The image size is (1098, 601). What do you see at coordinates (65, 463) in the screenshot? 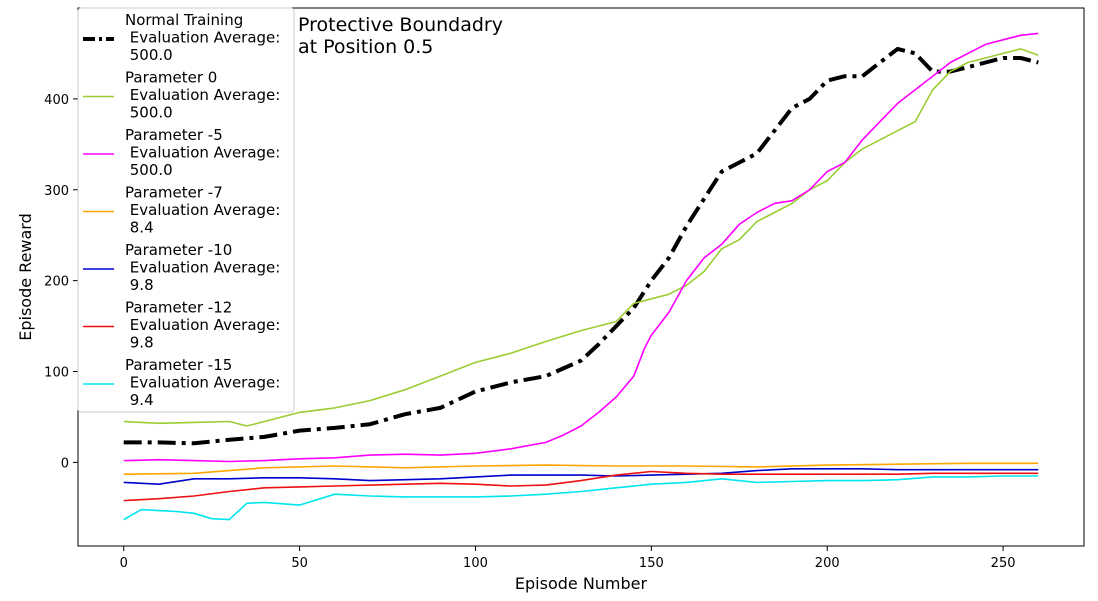
I see `y-tick-label: 0` at bounding box center [65, 463].